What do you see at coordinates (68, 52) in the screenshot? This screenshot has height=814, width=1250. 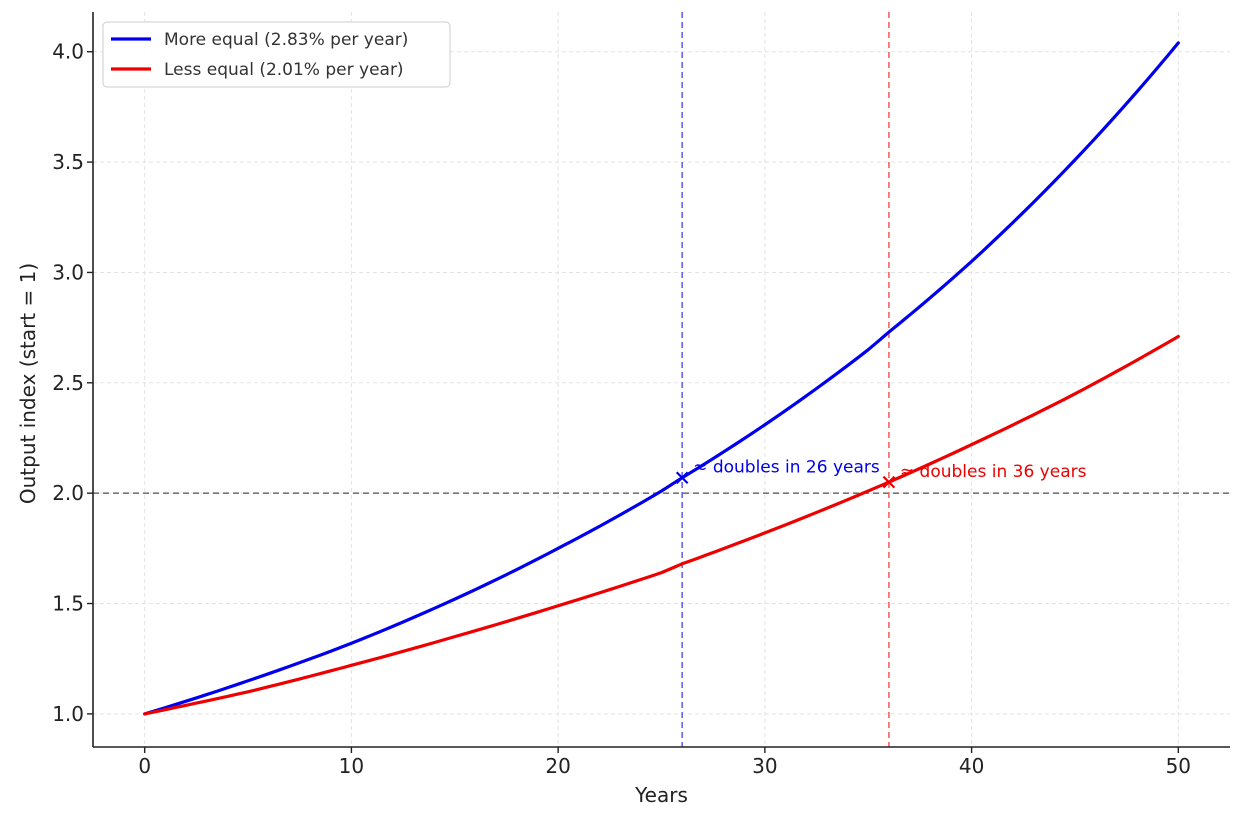 I see `y-tick-label: 4.0` at bounding box center [68, 52].